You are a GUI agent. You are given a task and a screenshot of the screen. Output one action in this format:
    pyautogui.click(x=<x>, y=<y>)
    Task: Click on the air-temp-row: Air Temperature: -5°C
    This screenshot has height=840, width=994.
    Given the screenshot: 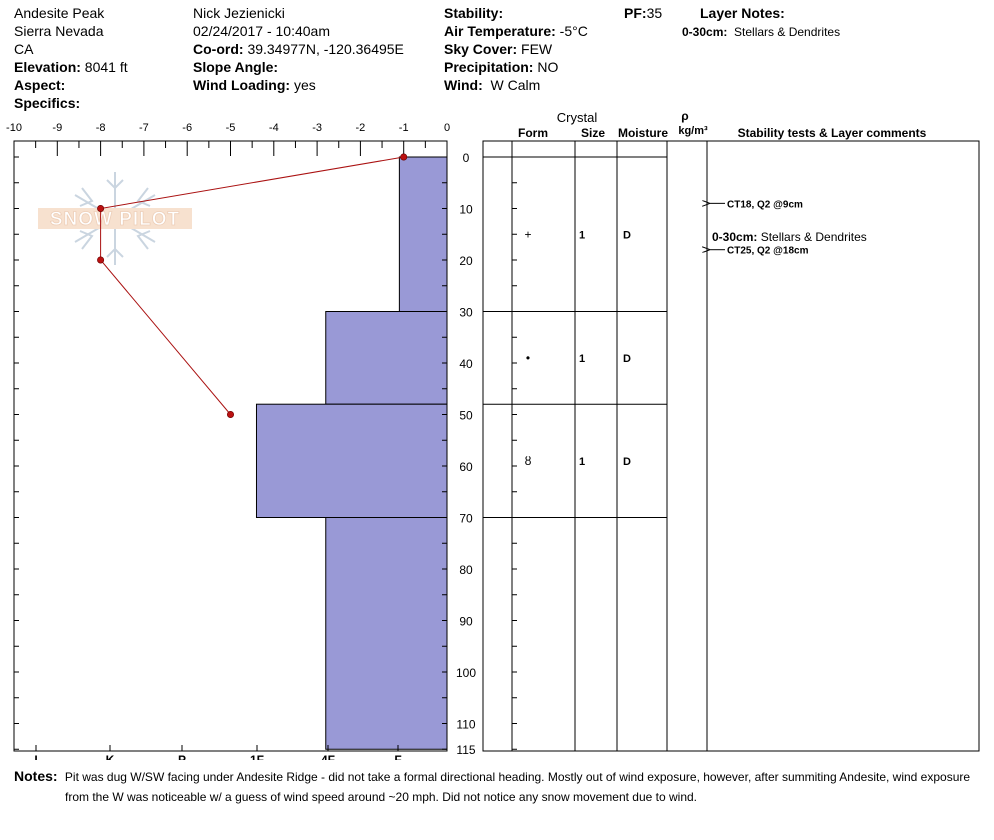 What is the action you would take?
    pyautogui.click(x=516, y=31)
    